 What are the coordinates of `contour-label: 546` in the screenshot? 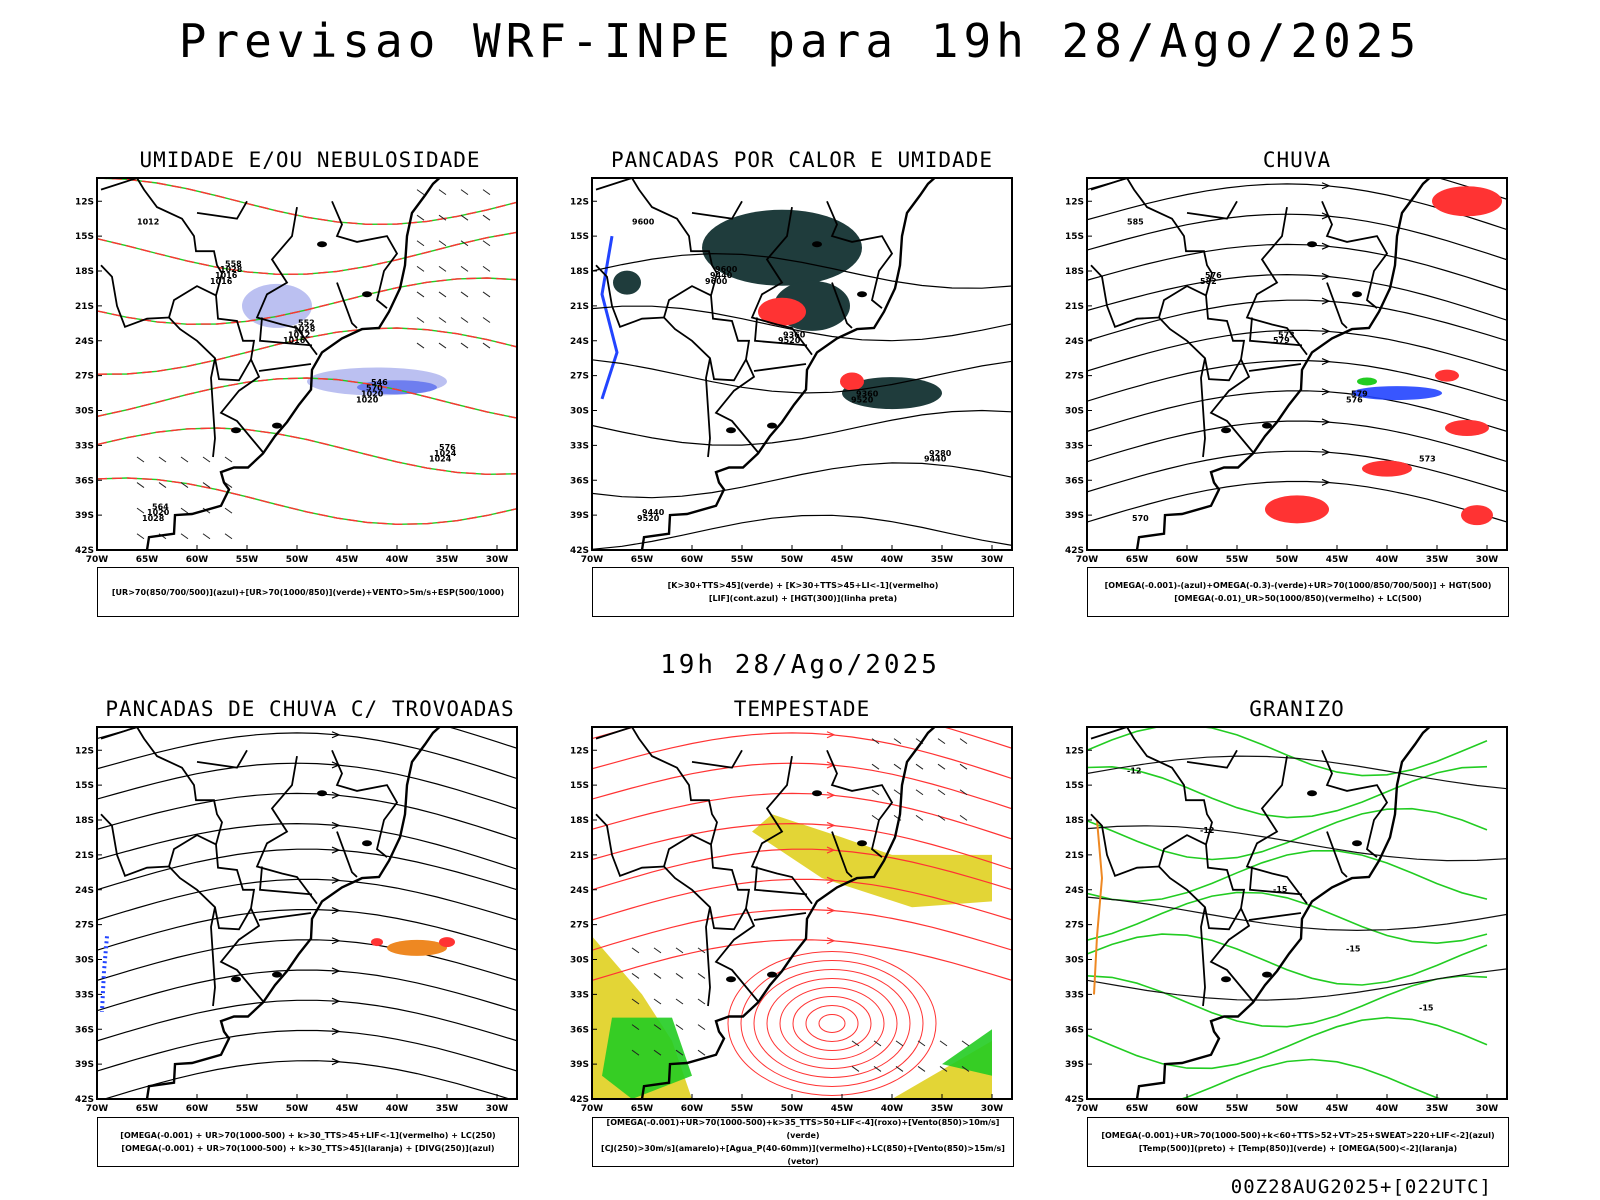 It's located at (379, 382).